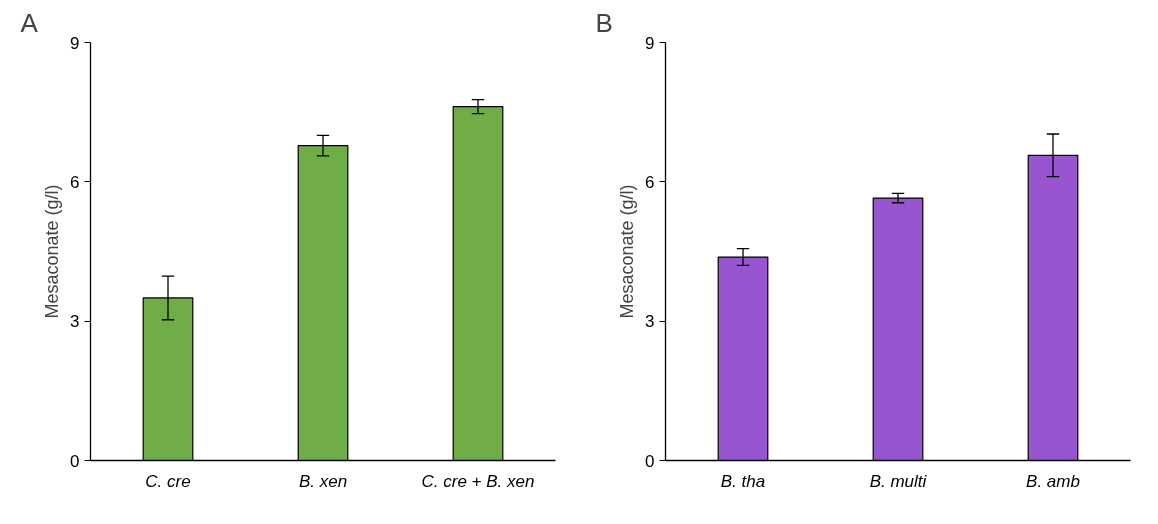 Image resolution: width=1158 pixels, height=524 pixels. What do you see at coordinates (898, 481) in the screenshot?
I see `x-tick-label: B. multi` at bounding box center [898, 481].